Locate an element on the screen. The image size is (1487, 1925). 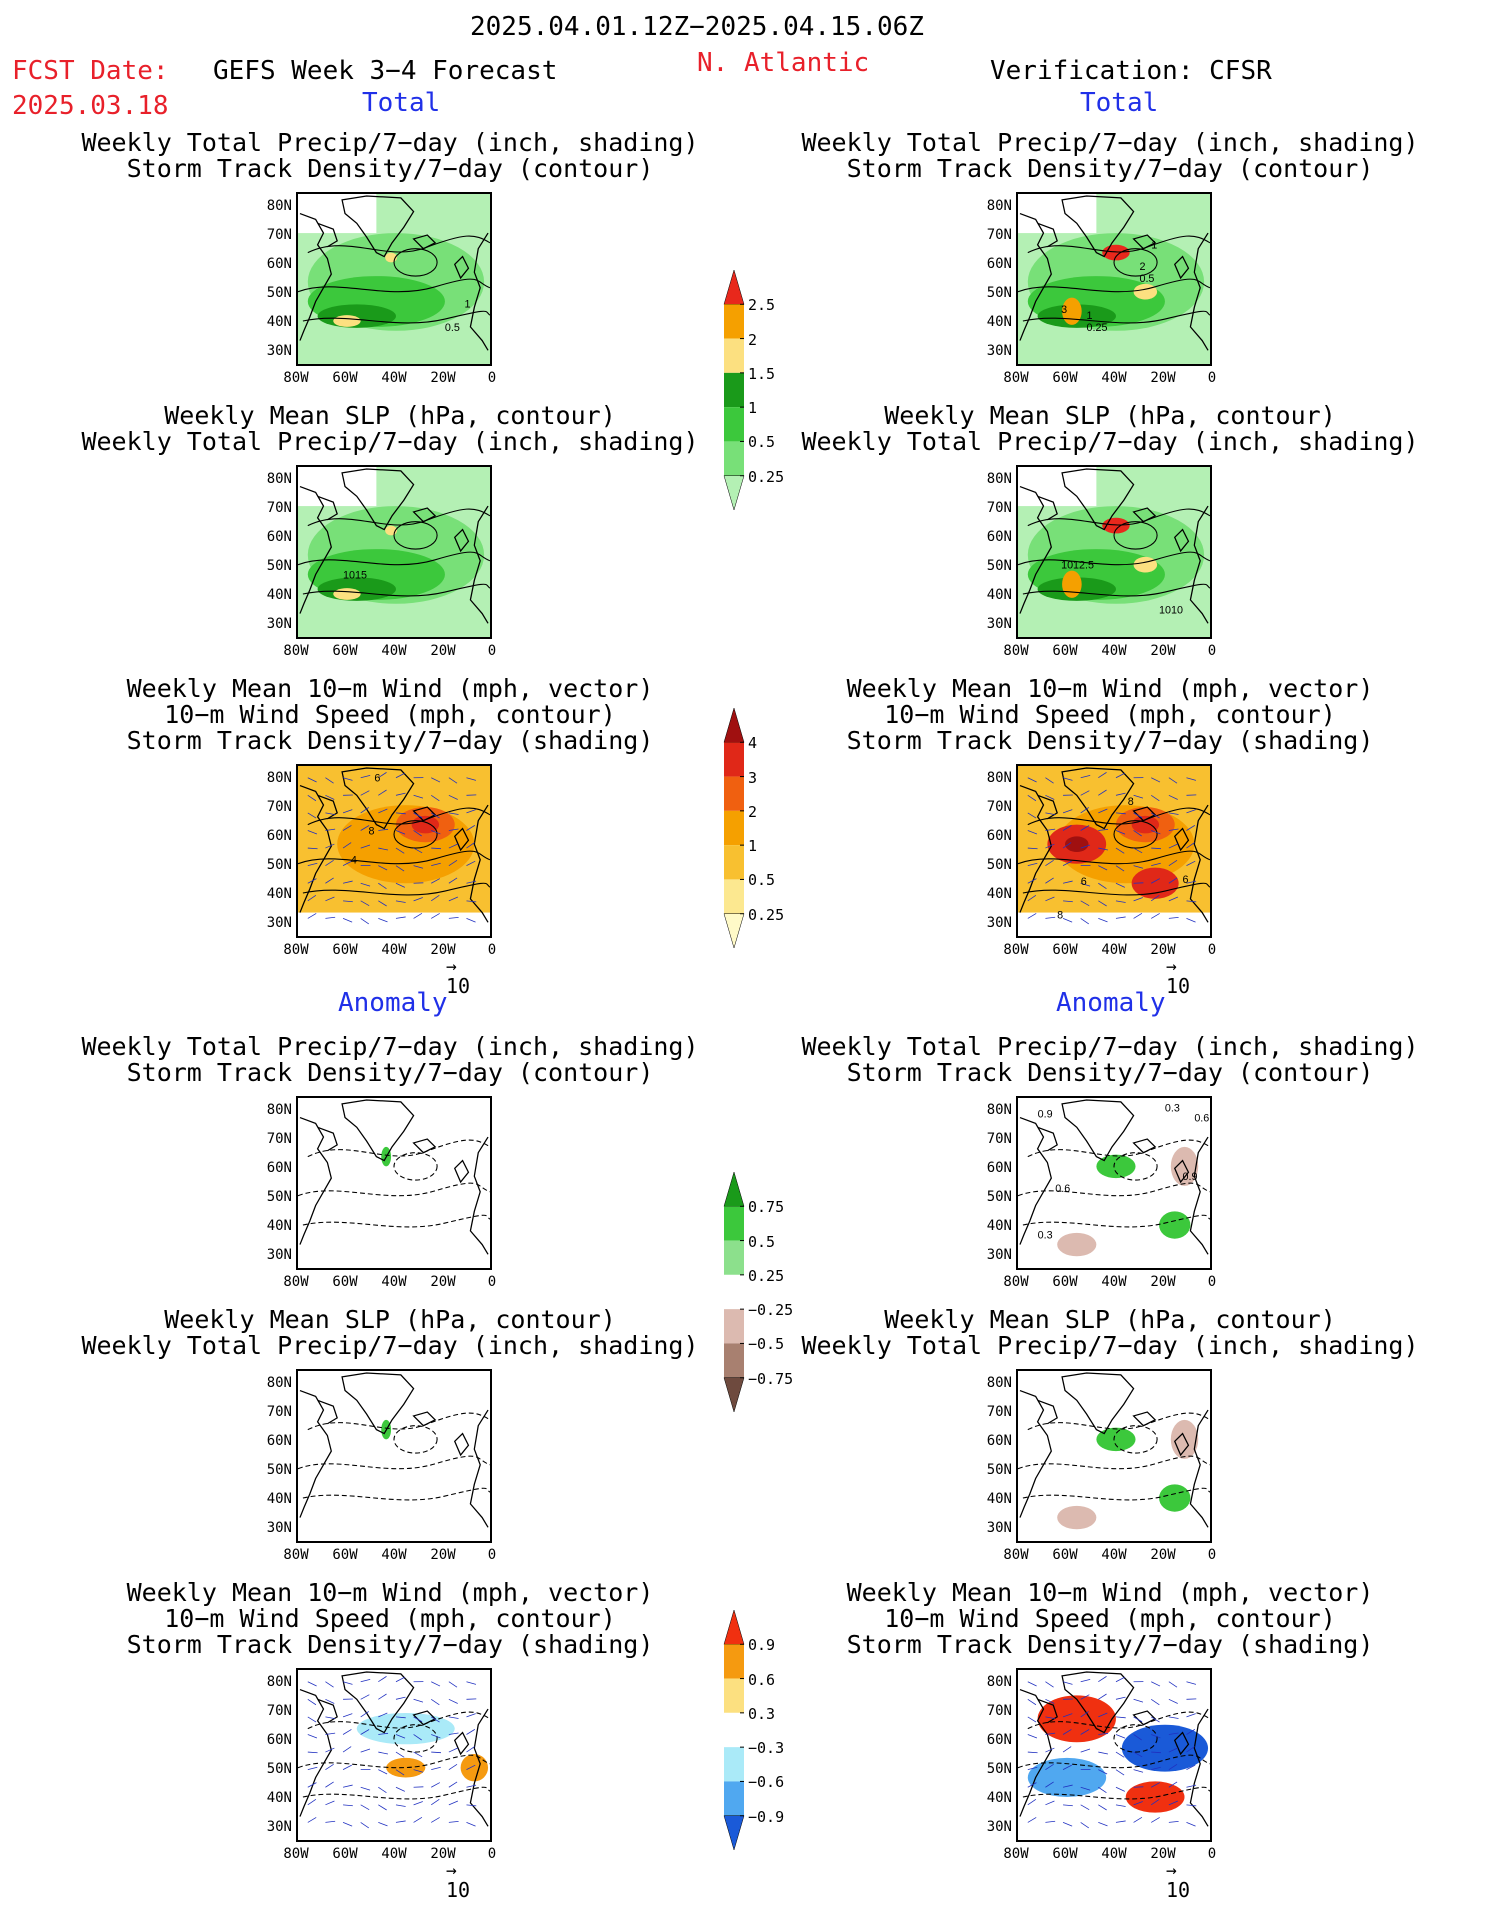
period-title: 2025.04.01.12Z−2025.04.15.06Z is located at coordinates (697, 27).